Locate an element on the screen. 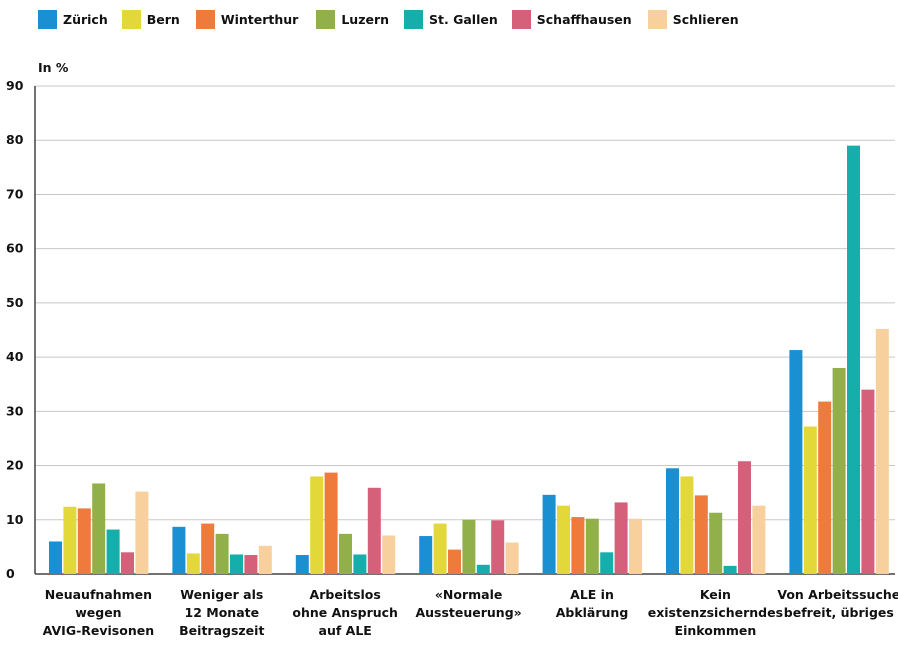  x-category-label-line: befreit, übriges is located at coordinates (839, 612).